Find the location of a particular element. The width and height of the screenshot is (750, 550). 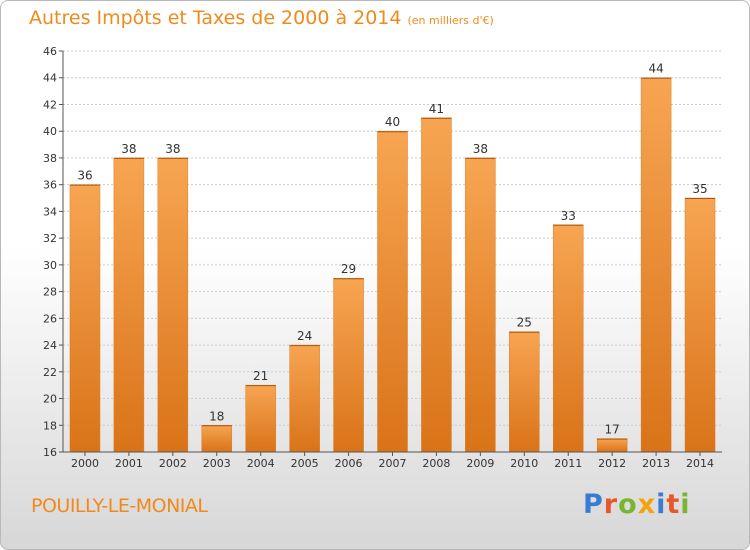

x-tick-label: 2014 is located at coordinates (700, 463).